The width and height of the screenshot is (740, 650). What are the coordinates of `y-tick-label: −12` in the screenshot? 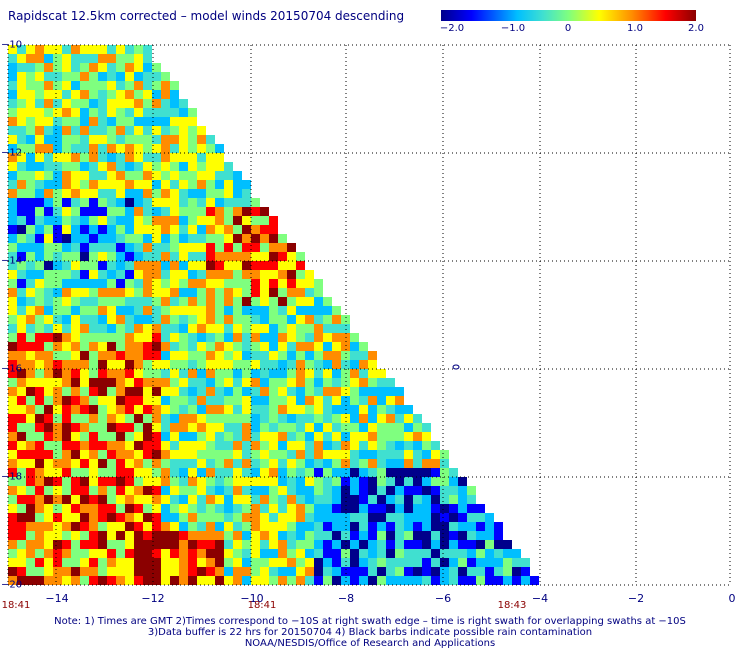 It's located at (12, 153).